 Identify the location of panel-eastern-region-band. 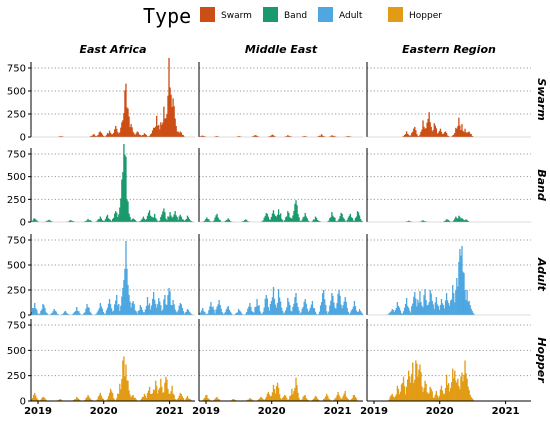
(448, 185).